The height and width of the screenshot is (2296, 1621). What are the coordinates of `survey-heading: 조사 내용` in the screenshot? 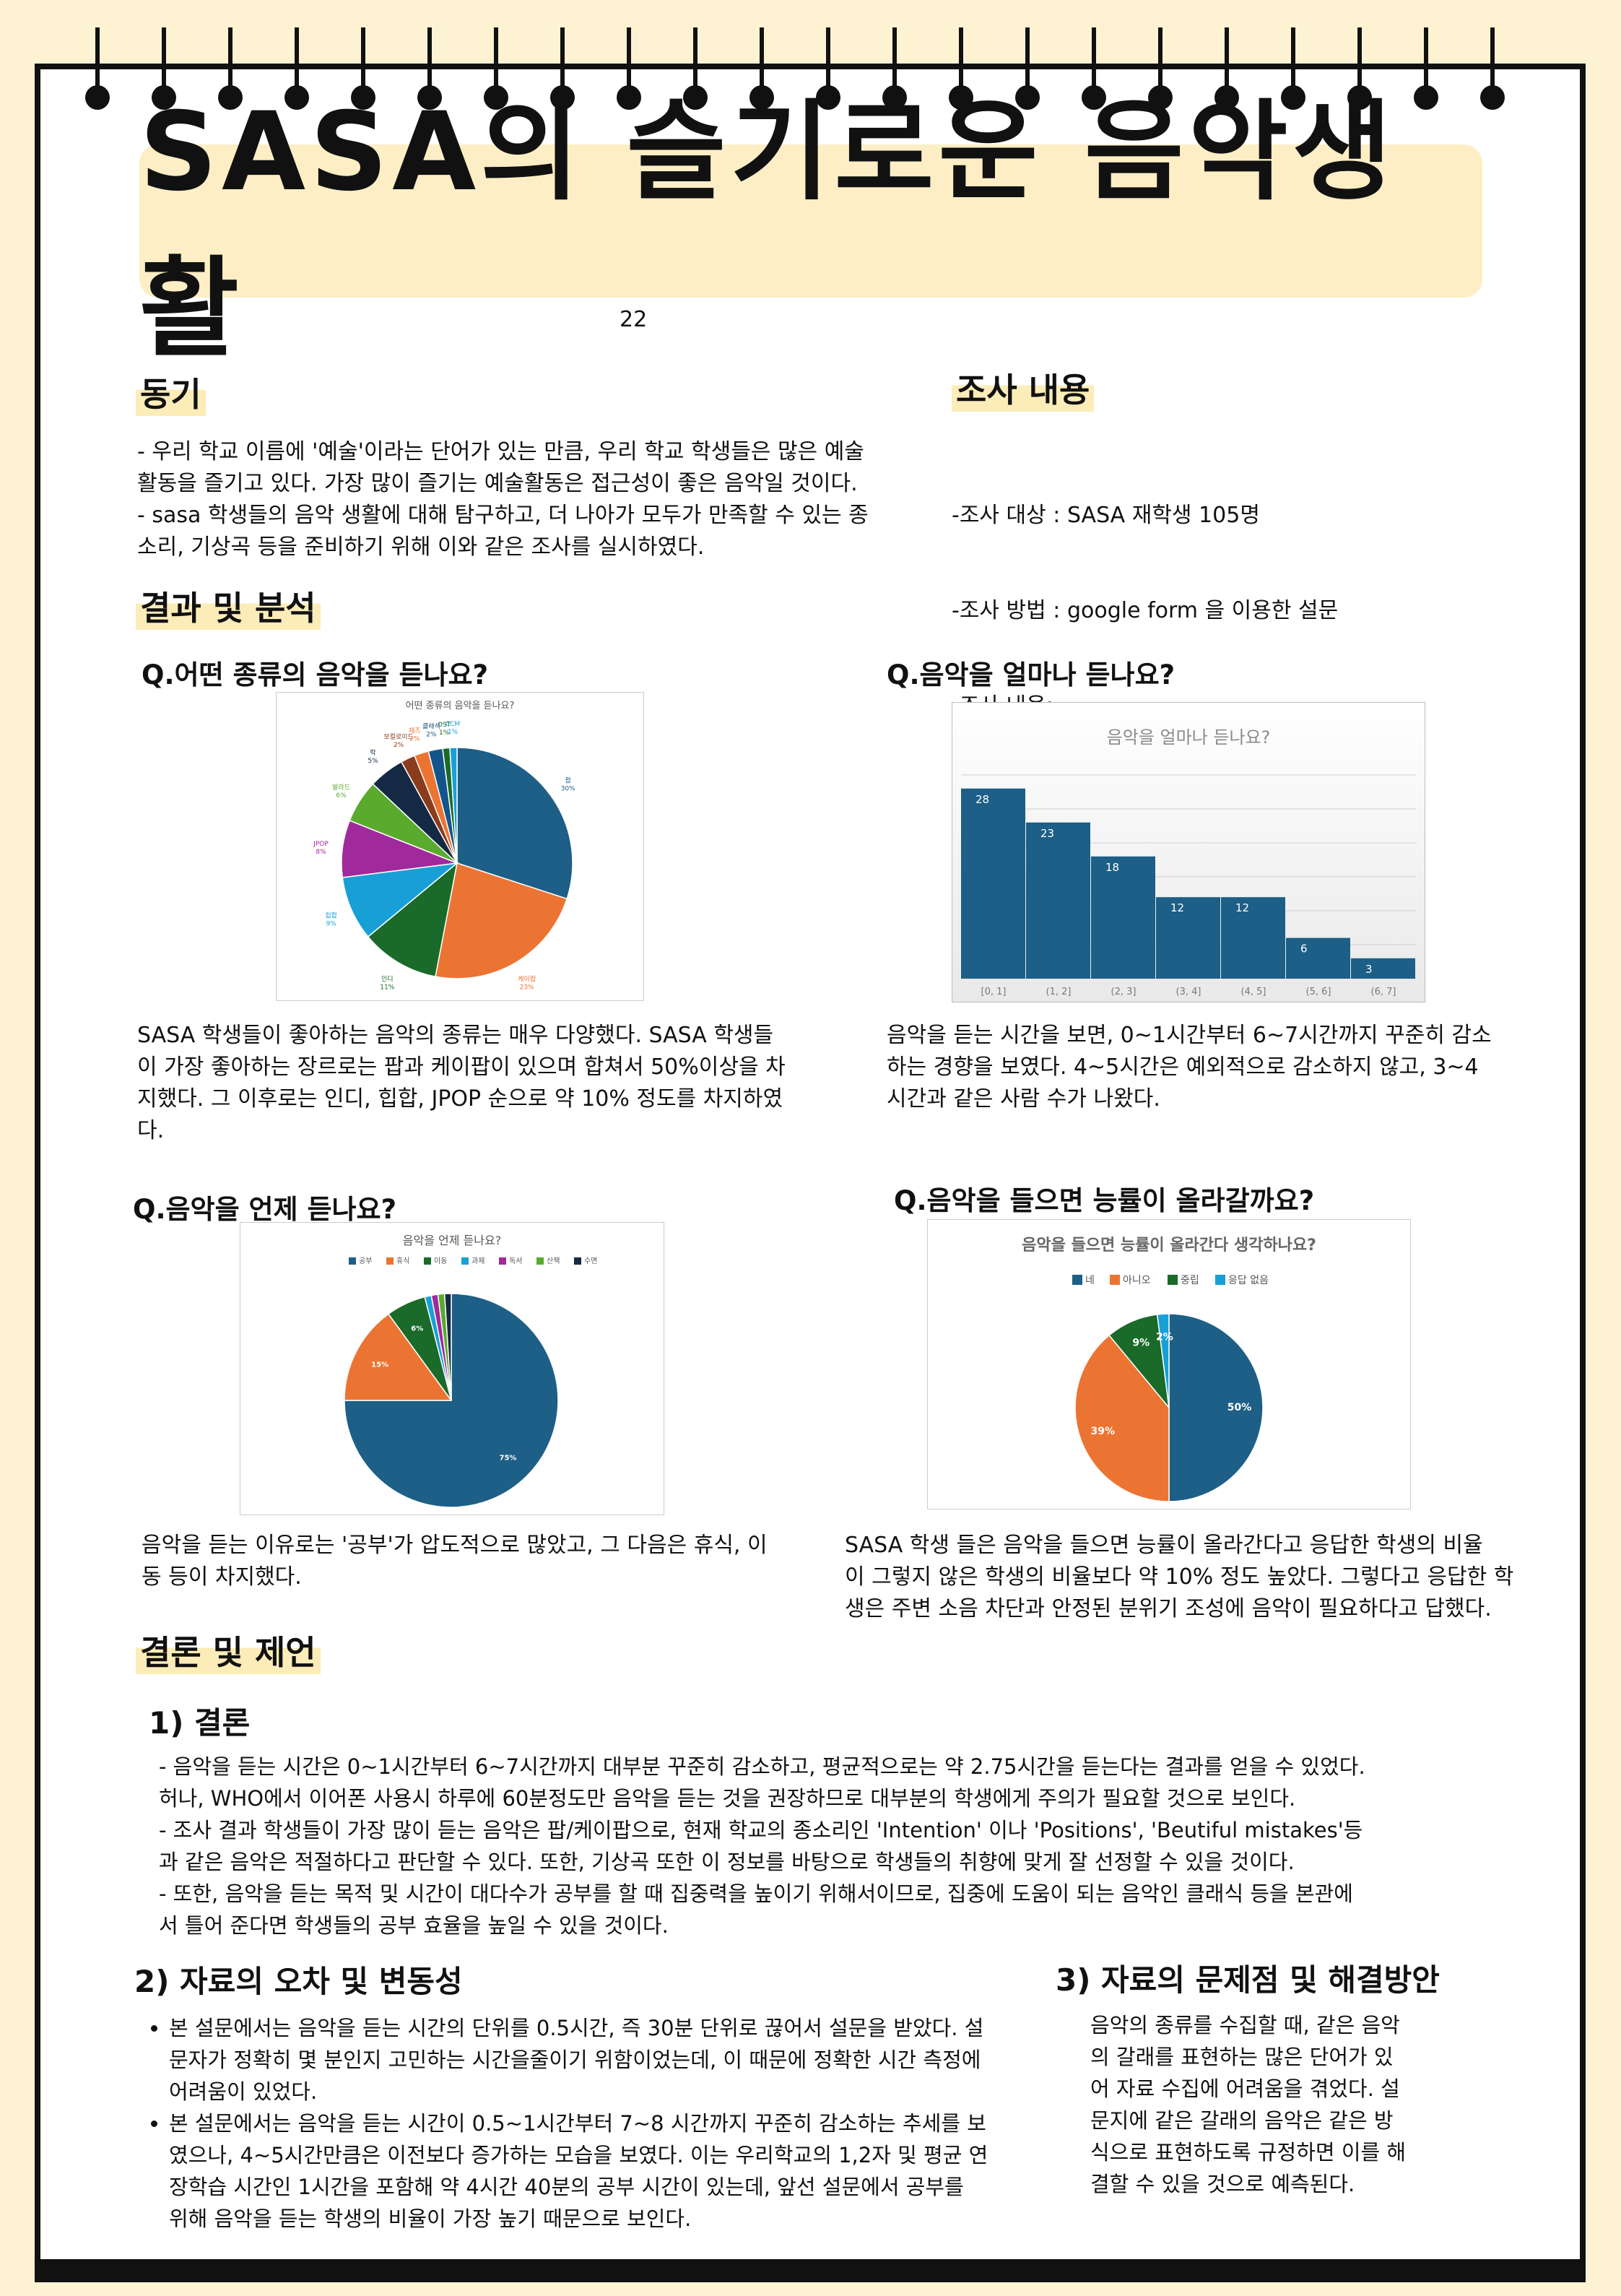 It's located at (1023, 388).